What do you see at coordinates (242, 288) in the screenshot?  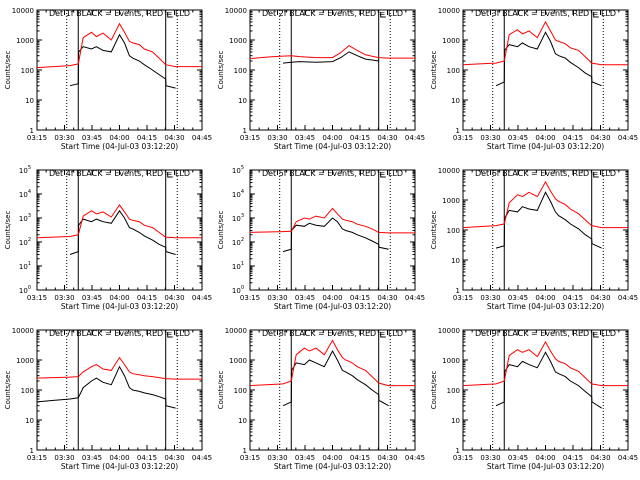 I see `y-tick-exponent: 0` at bounding box center [242, 288].